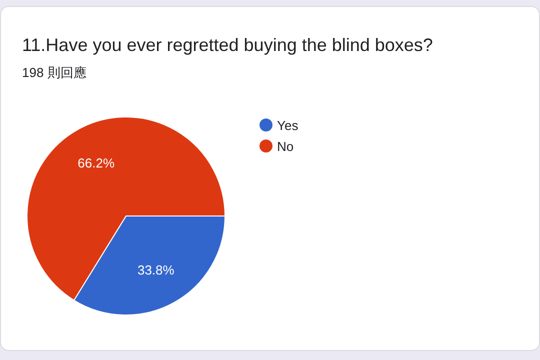 This screenshot has width=540, height=360. I want to click on data-label: 66.2%, so click(96, 162).